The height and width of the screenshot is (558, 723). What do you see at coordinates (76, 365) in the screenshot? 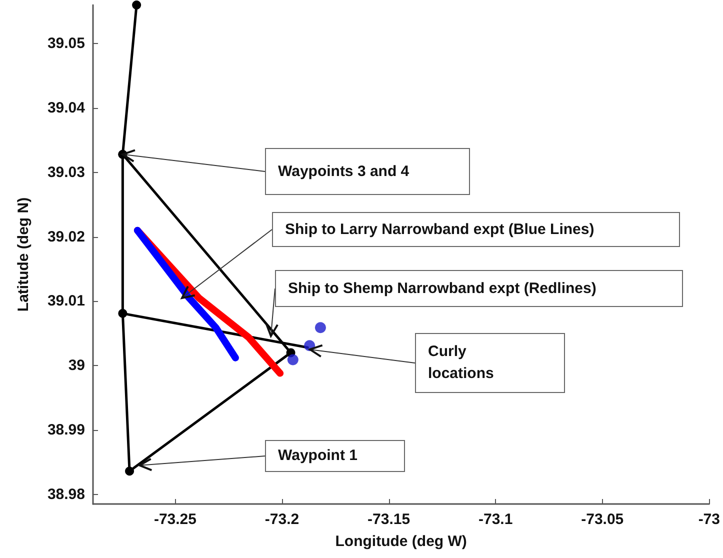
I see `y-tick-label: 39` at bounding box center [76, 365].